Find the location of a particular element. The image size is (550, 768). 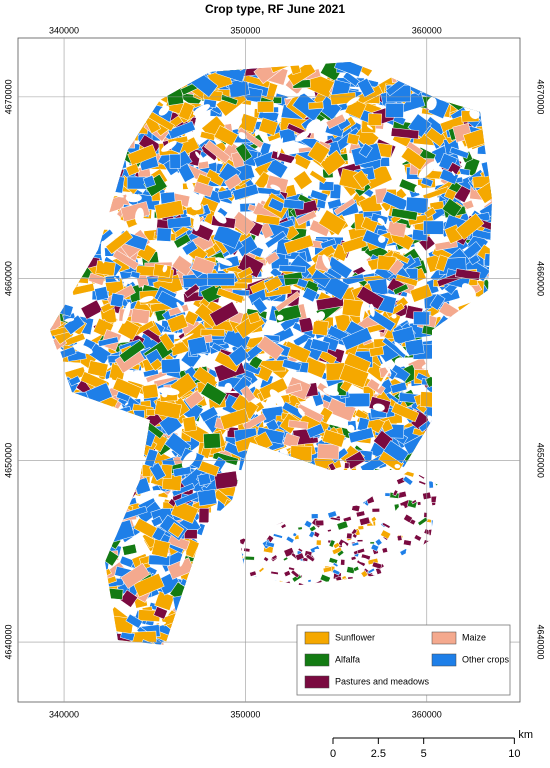

legend-label: Maize is located at coordinates (474, 637).